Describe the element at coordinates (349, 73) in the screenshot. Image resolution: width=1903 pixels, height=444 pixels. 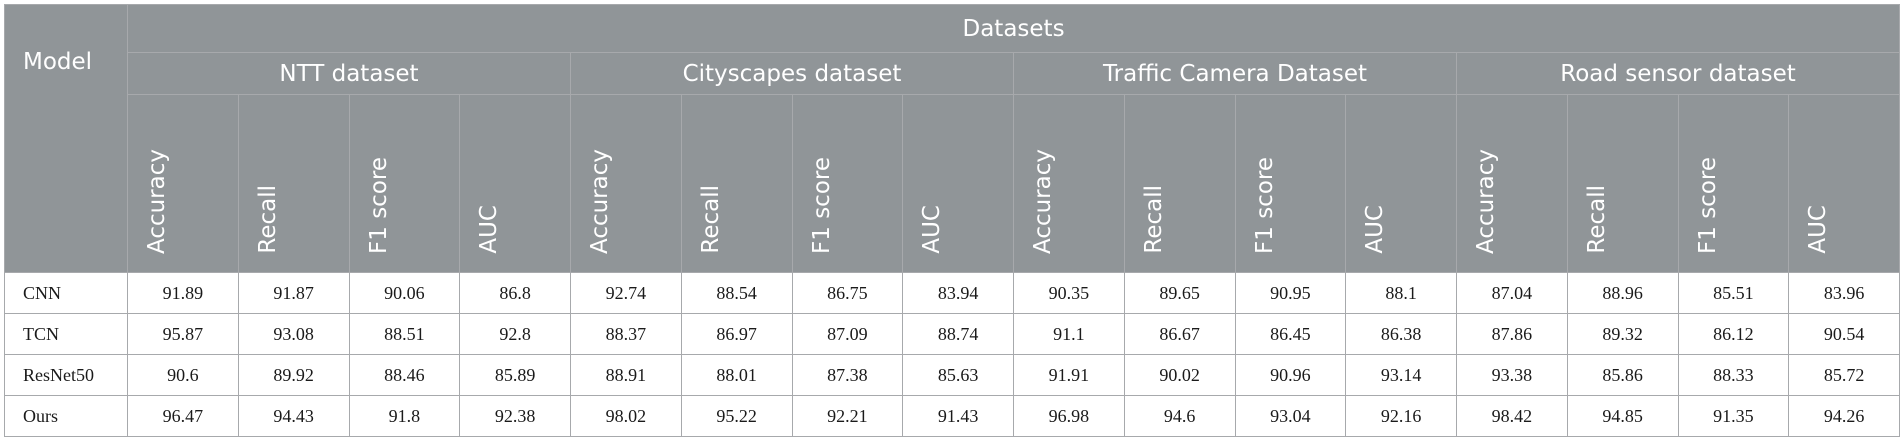
I see `group-ntt: NTT dataset` at that location.